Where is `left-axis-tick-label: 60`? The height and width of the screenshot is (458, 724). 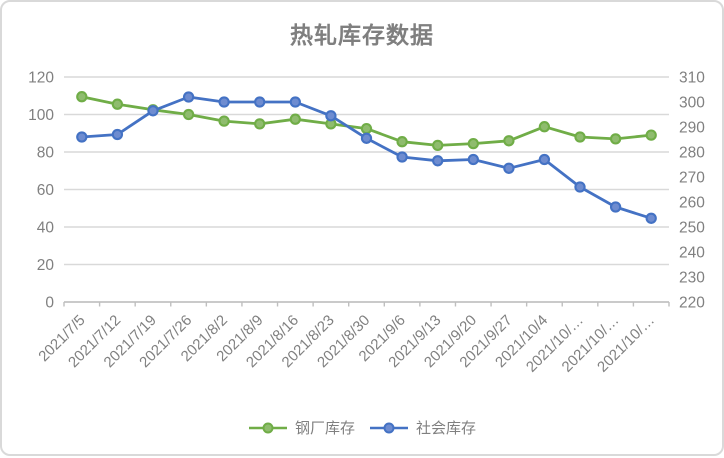 left-axis-tick-label: 60 is located at coordinates (46, 190).